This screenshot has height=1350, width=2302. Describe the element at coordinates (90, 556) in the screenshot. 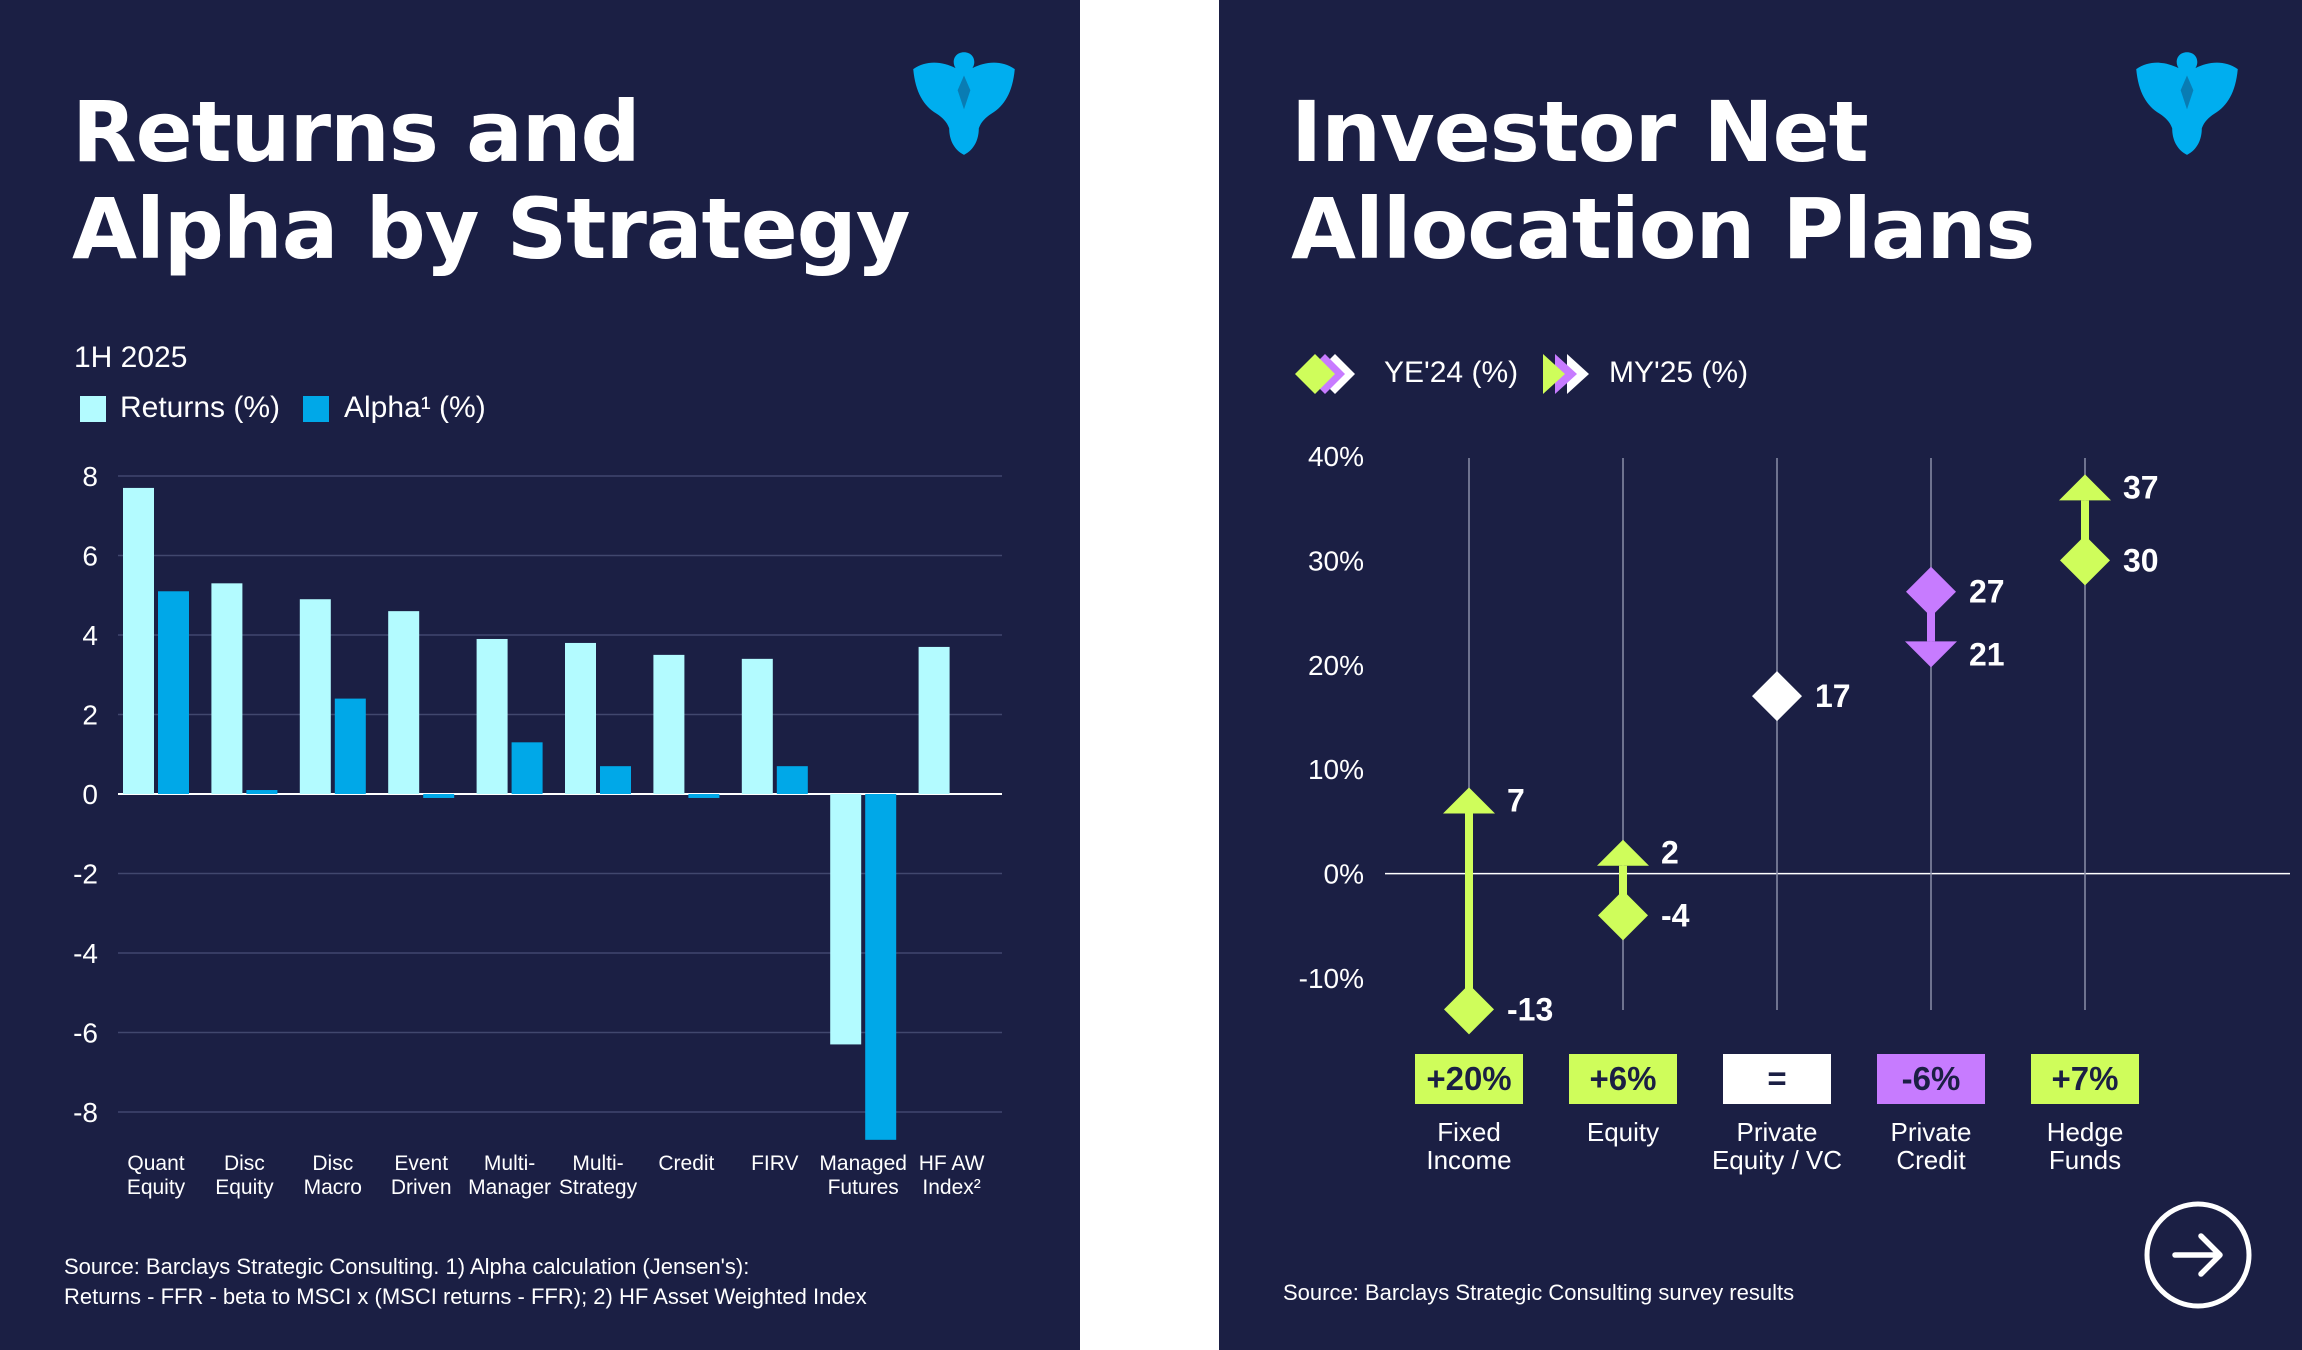

I see `y-tick-label: 6` at that location.